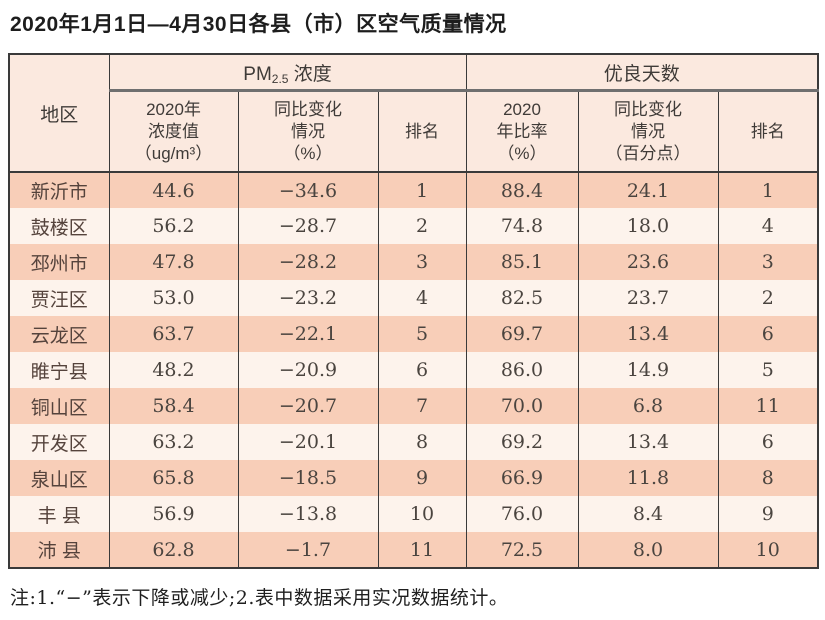 This screenshot has height=620, width=825. I want to click on days-rank-cell: 2, so click(768, 298).